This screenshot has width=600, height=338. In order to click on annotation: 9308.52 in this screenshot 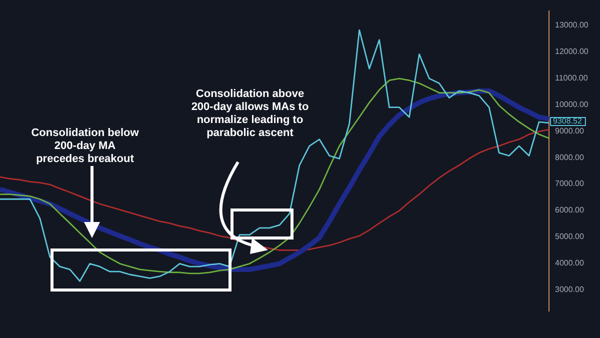, I will do `click(567, 121)`.